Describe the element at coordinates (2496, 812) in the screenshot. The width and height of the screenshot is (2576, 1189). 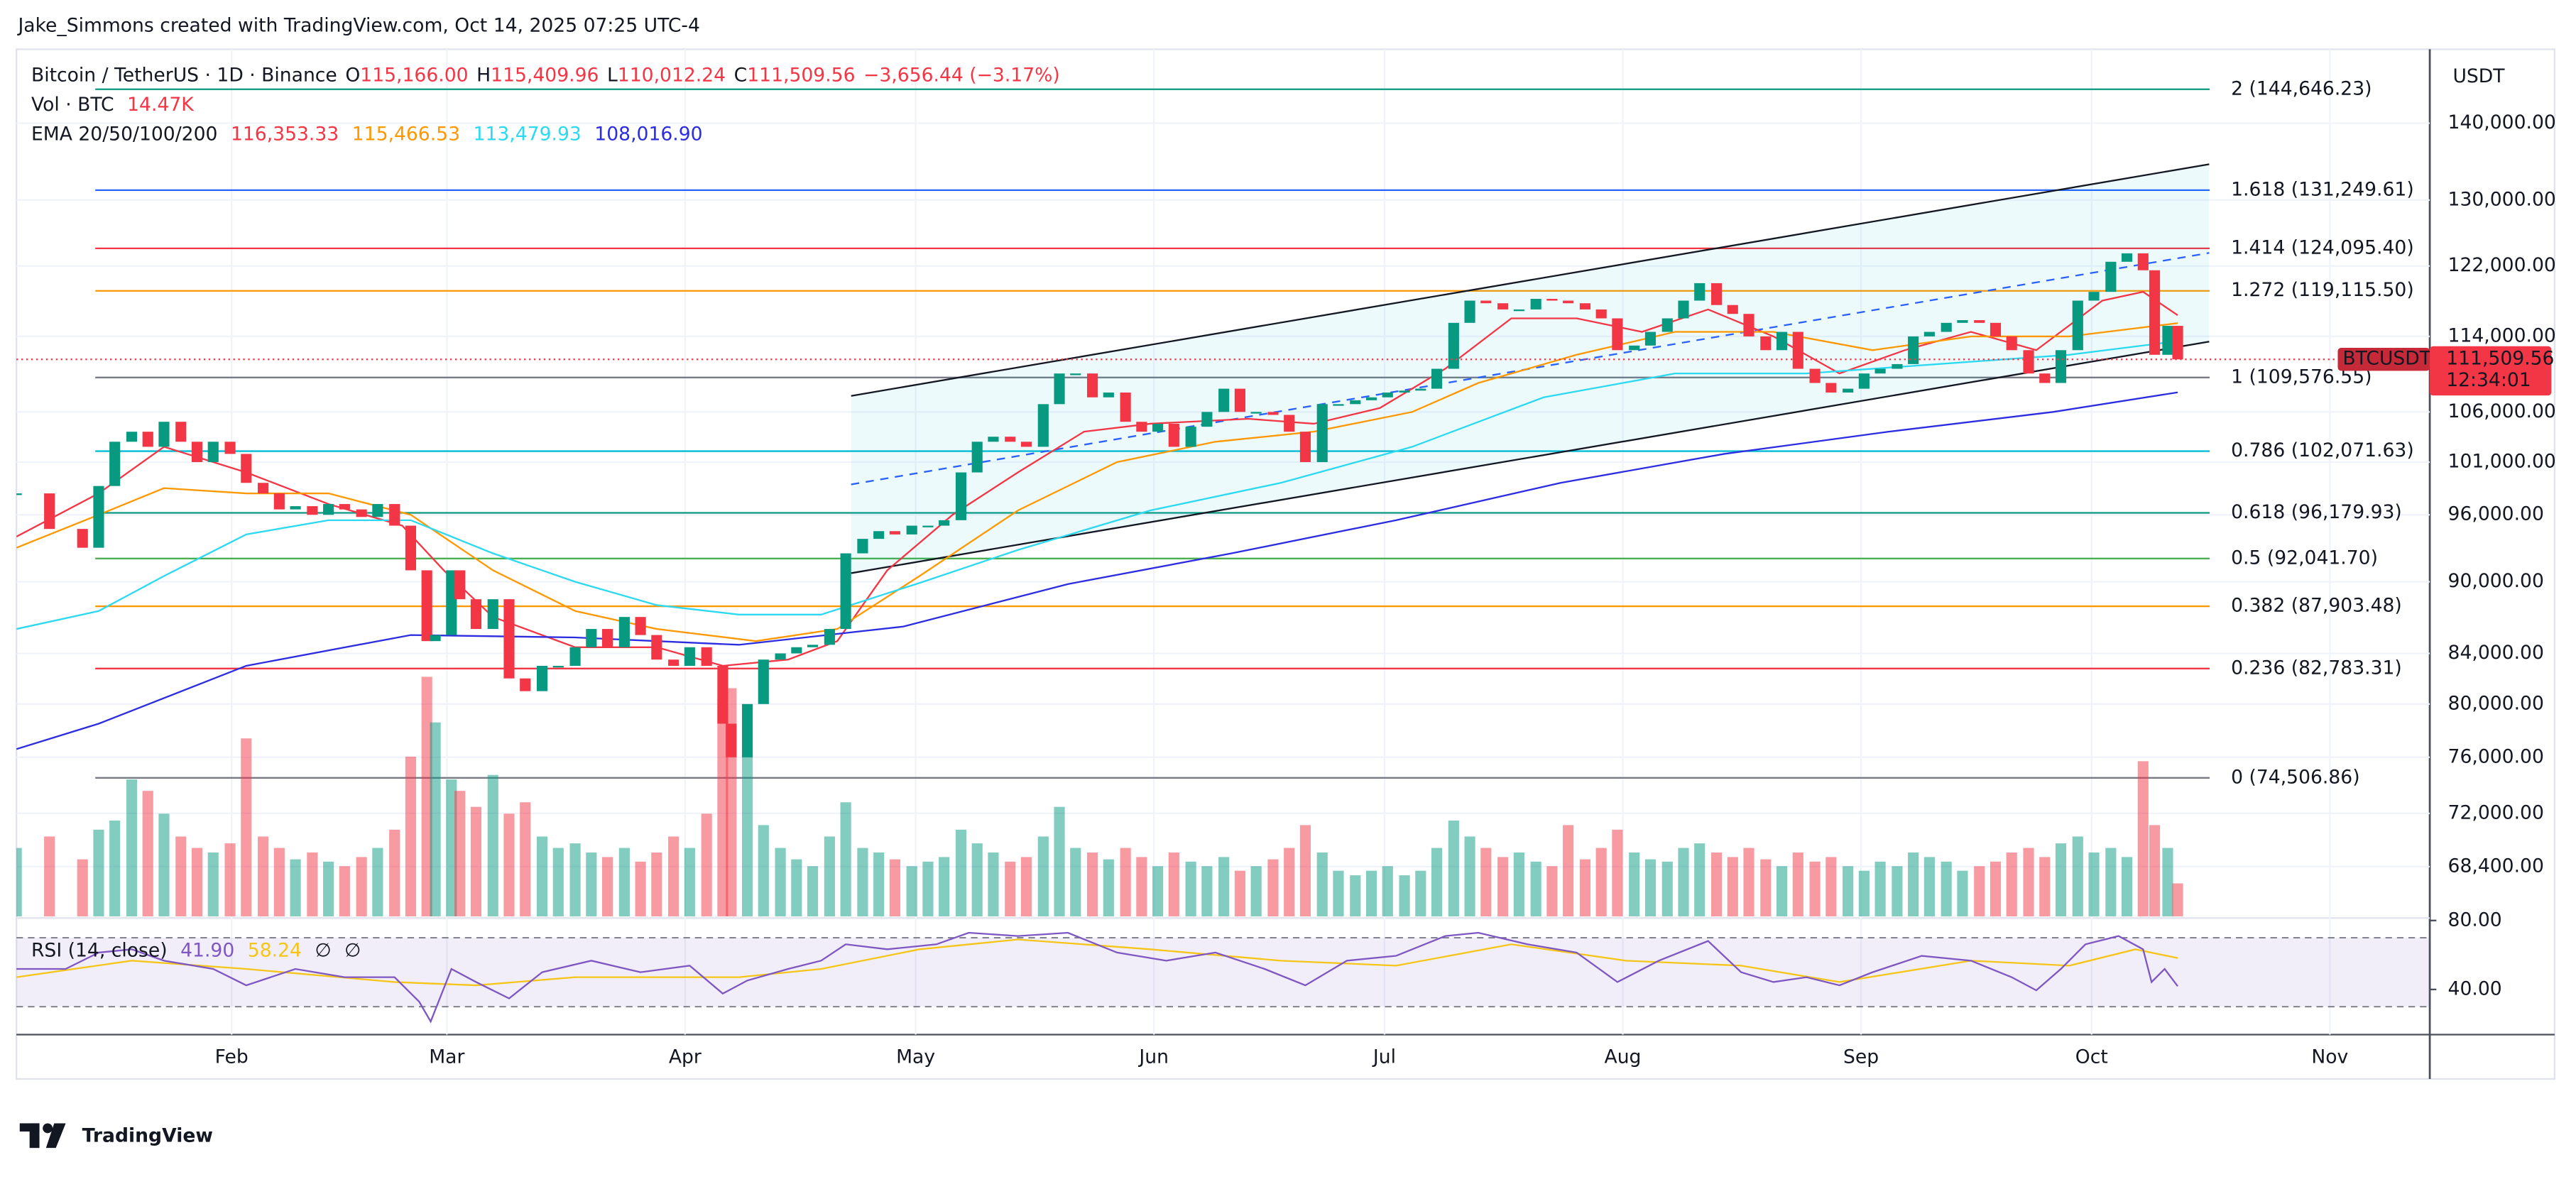
I see `y-tick-label: 72,000.00` at that location.